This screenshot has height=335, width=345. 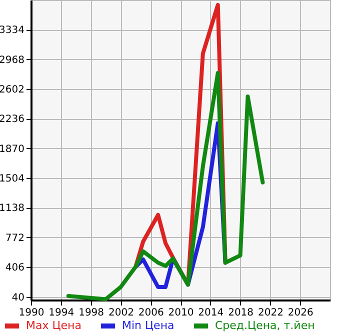 What do you see at coordinates (211, 313) in the screenshot?
I see `x-tick-label: 2014` at bounding box center [211, 313].